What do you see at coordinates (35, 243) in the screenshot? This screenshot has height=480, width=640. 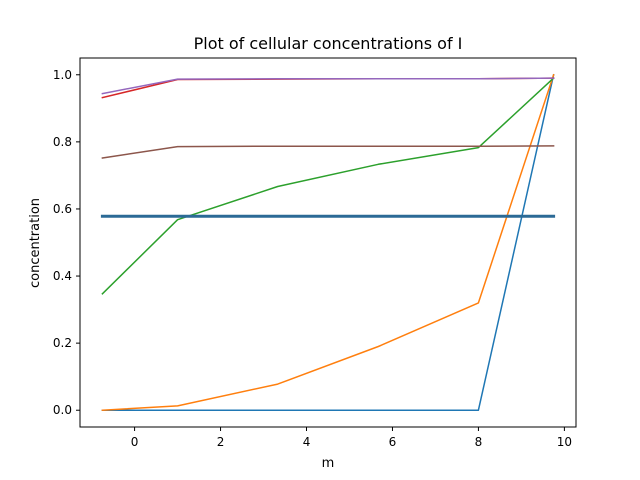 I see `y-axis-label: concentration` at bounding box center [35, 243].